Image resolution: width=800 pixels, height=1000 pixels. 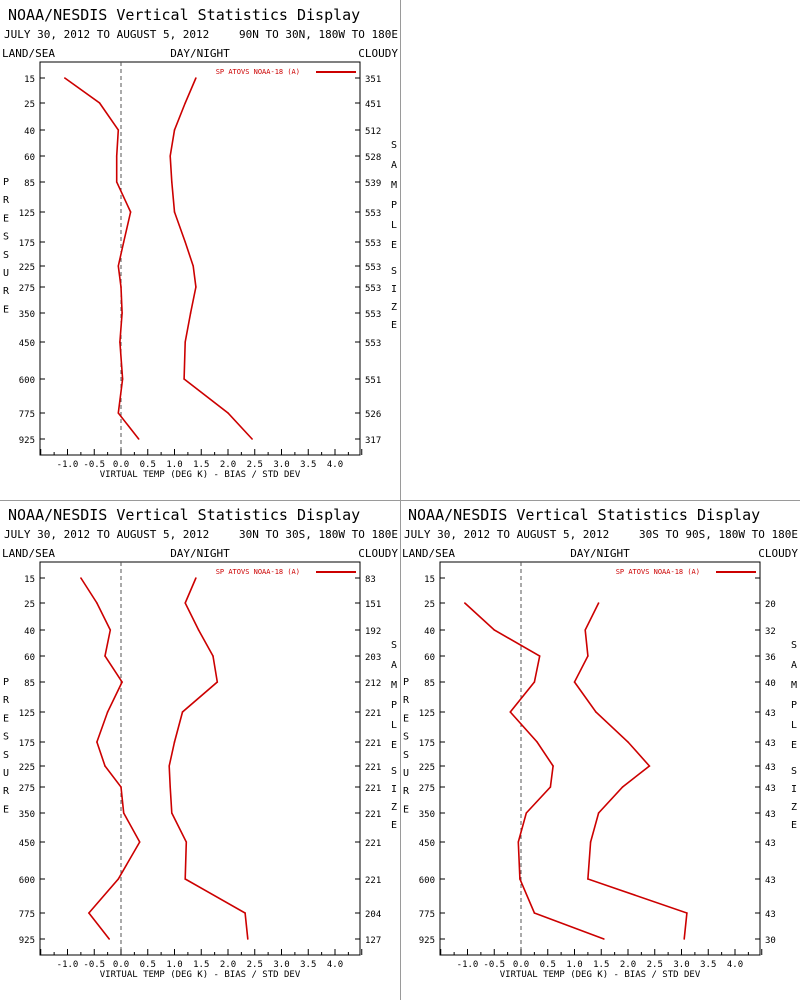 What do you see at coordinates (427, 714) in the screenshot?
I see `pressure-tick-label: 125` at bounding box center [427, 714].